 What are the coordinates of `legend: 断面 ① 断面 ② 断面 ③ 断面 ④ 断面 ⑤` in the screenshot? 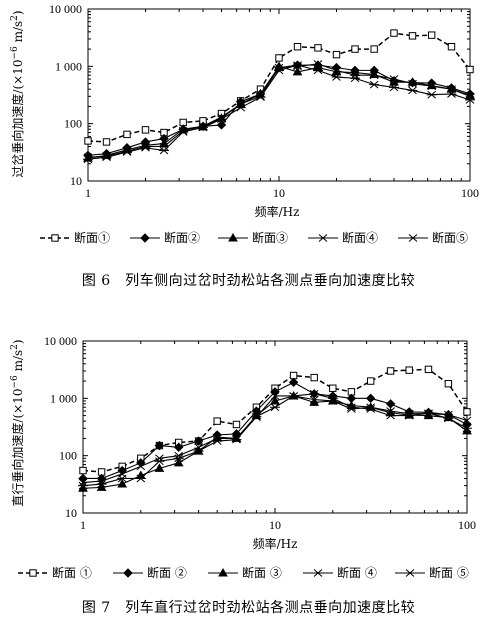 It's located at (243, 572).